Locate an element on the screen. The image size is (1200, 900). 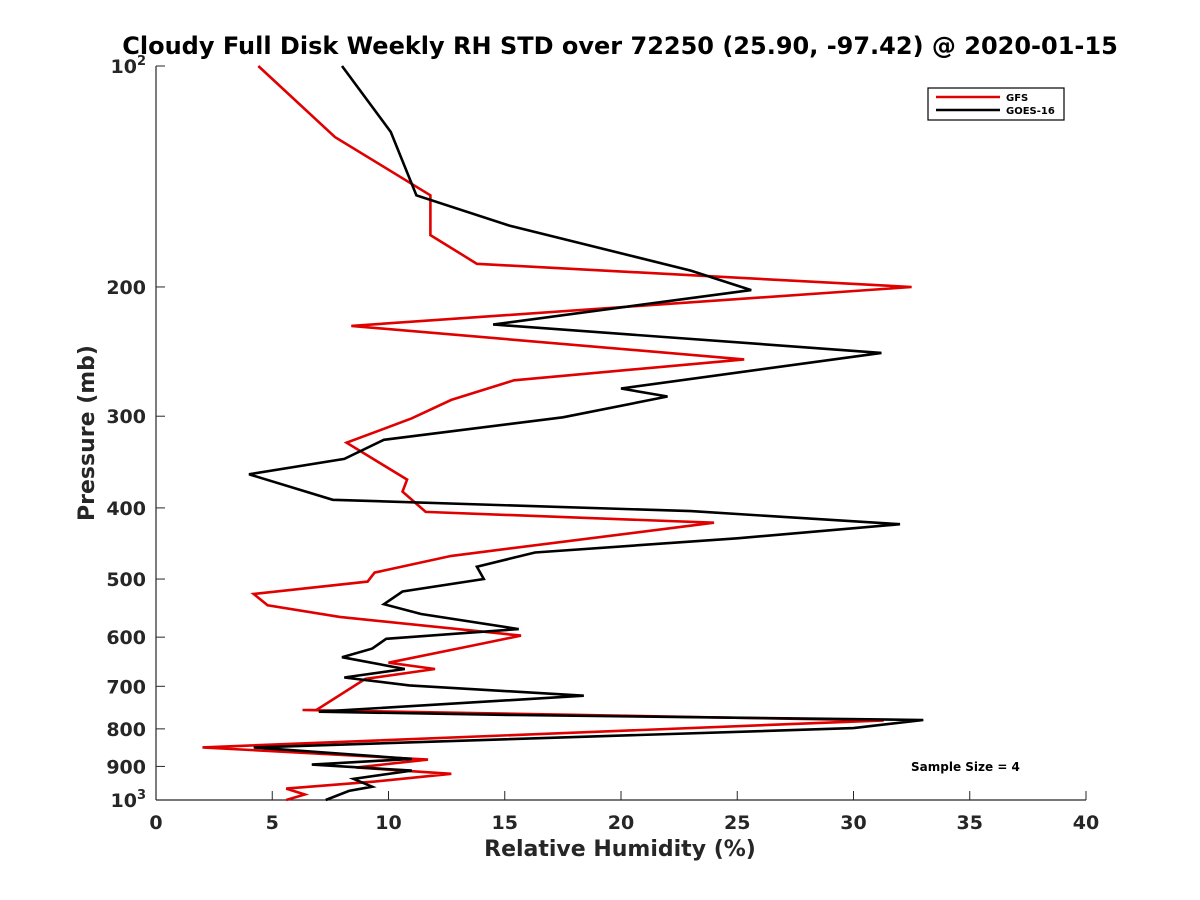
x-axis-ticks: 0 5 10 15 20 25 30 35 40 is located at coordinates (624, 812).